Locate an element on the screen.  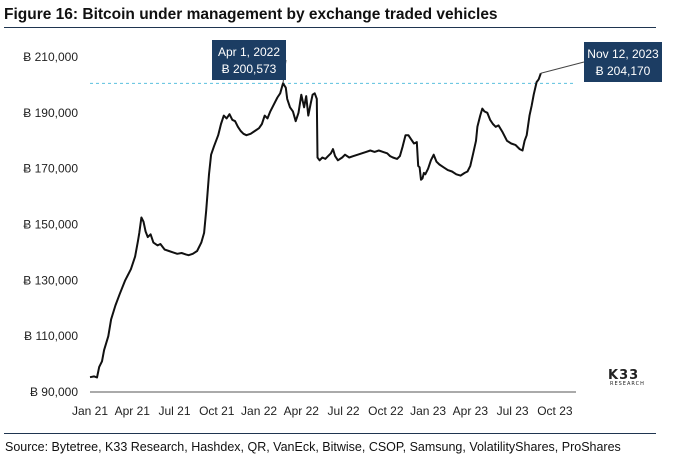
annotation-value: Ƀ 200,573 is located at coordinates (249, 69).